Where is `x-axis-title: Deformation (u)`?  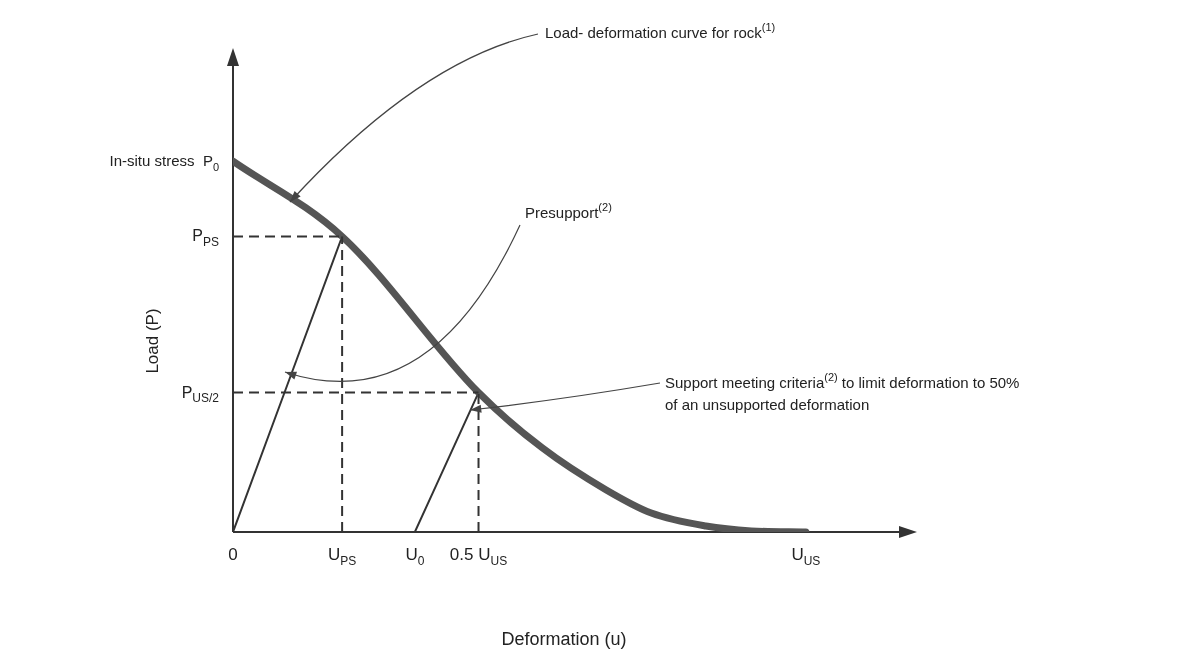 x-axis-title: Deformation (u) is located at coordinates (564, 639).